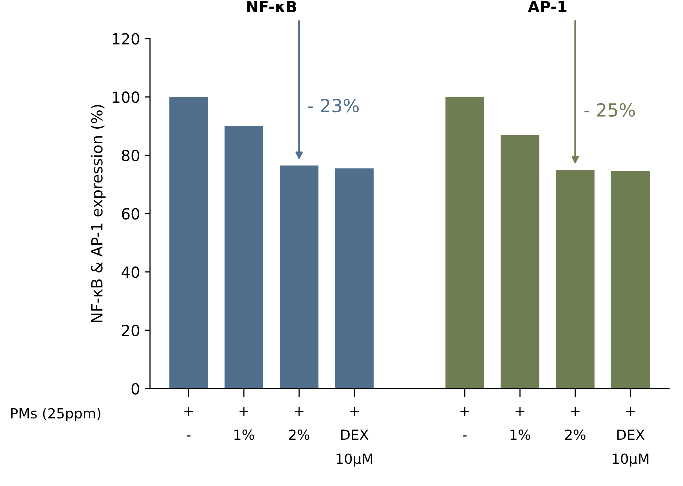 Image resolution: width=683 pixels, height=486 pixels. I want to click on text: AP-1, so click(547, 6).